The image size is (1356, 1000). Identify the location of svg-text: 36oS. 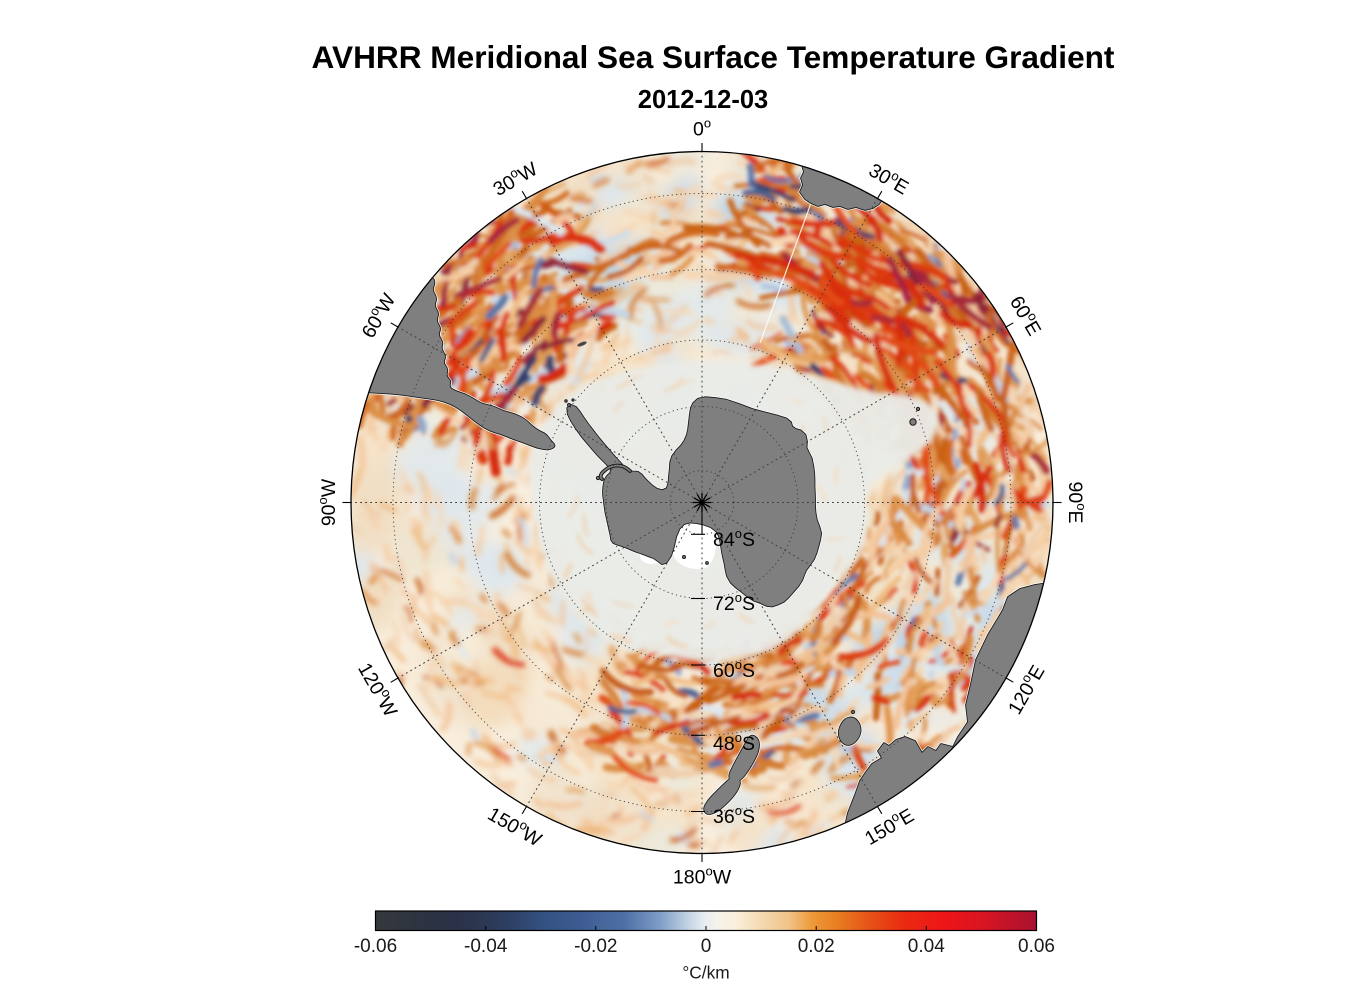
(734, 815).